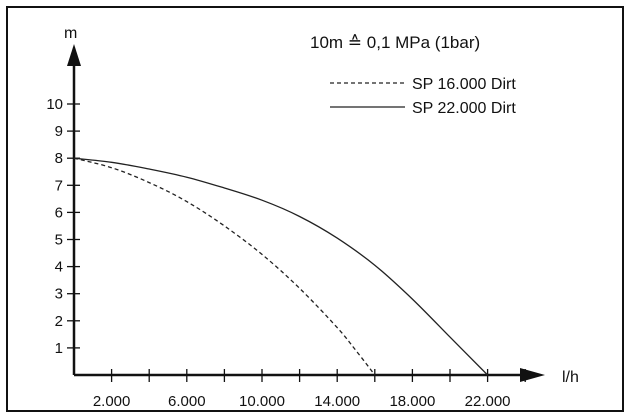  What do you see at coordinates (112, 401) in the screenshot?
I see `x-tick-label-2000: 2.000` at bounding box center [112, 401].